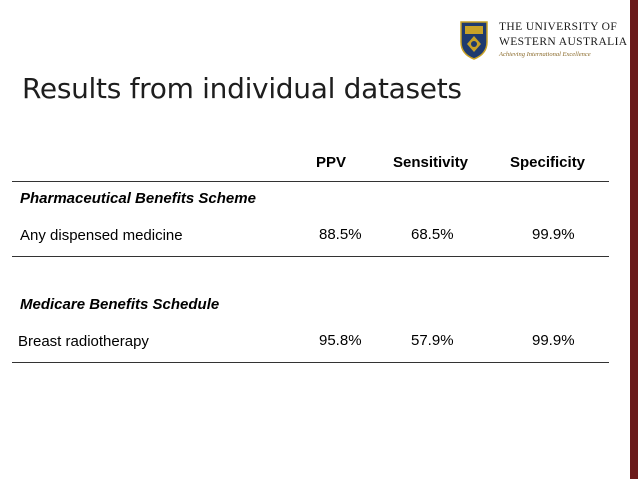 Image resolution: width=638 pixels, height=479 pixels. Describe the element at coordinates (101, 235) in the screenshot. I see `row-label-any-dispensed-medicine: Any dispensed medicine` at that location.